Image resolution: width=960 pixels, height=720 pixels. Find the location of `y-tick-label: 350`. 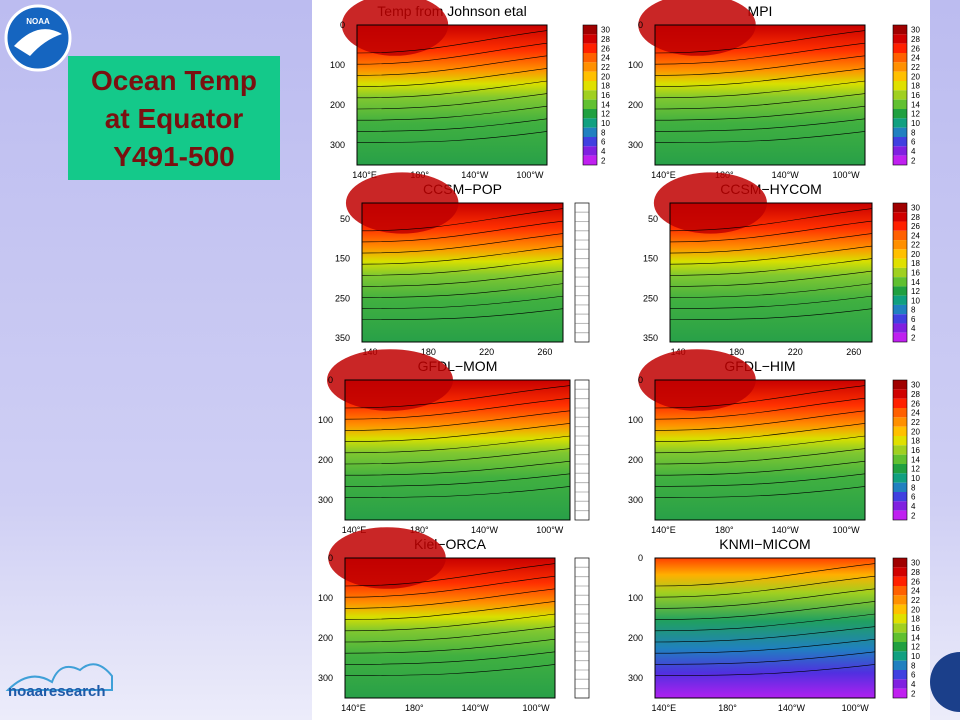

y-tick-label: 350 is located at coordinates (650, 338).